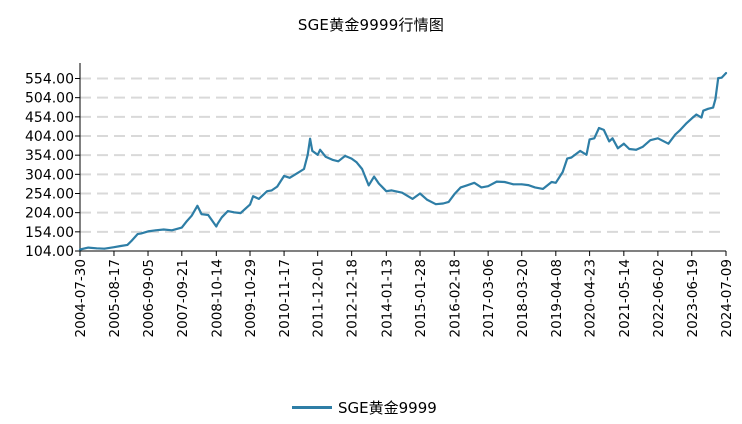  What do you see at coordinates (693, 298) in the screenshot?
I see `x-tick-label: 2023-06-19` at bounding box center [693, 298].